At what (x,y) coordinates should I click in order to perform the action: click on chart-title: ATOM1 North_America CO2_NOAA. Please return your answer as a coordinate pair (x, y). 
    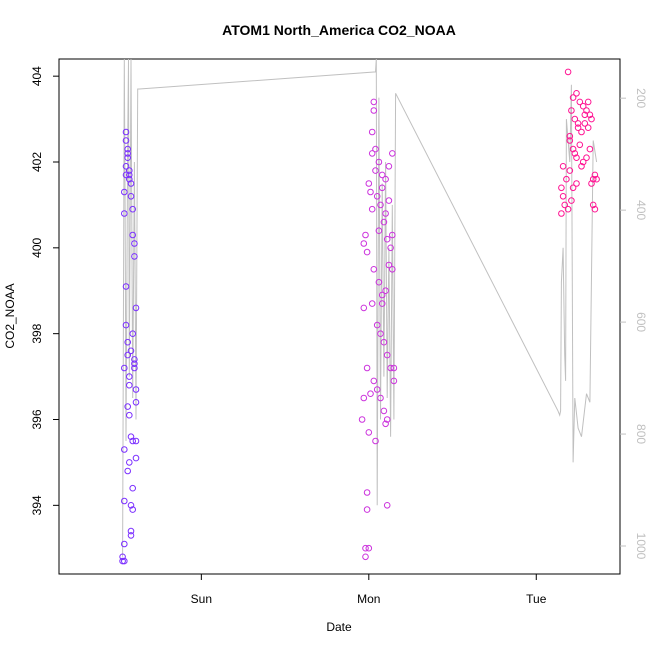
    Looking at the image, I should click on (339, 30).